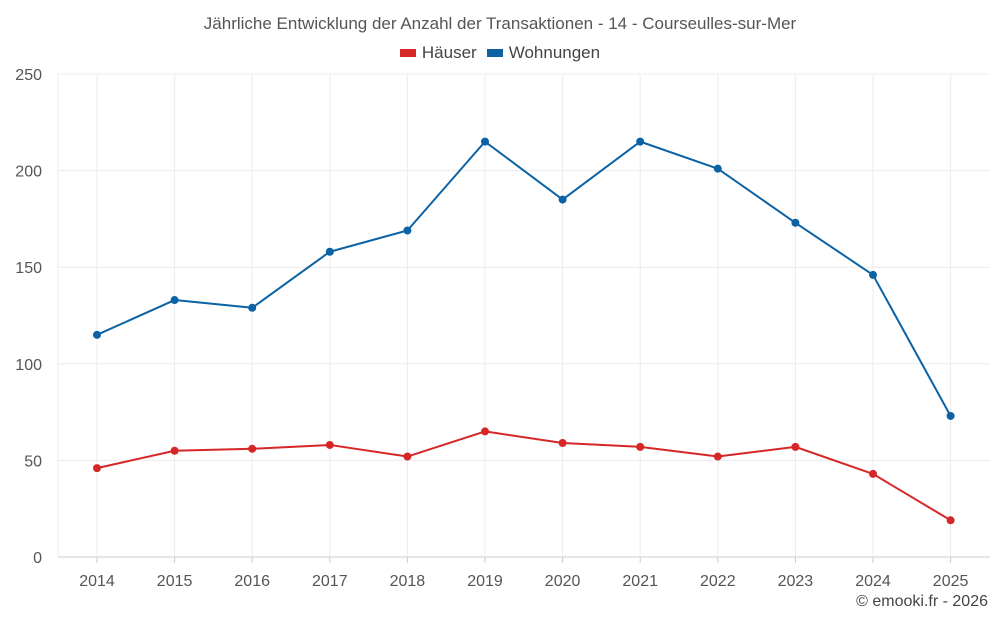  What do you see at coordinates (175, 581) in the screenshot?
I see `x-tick-label: 2015` at bounding box center [175, 581].